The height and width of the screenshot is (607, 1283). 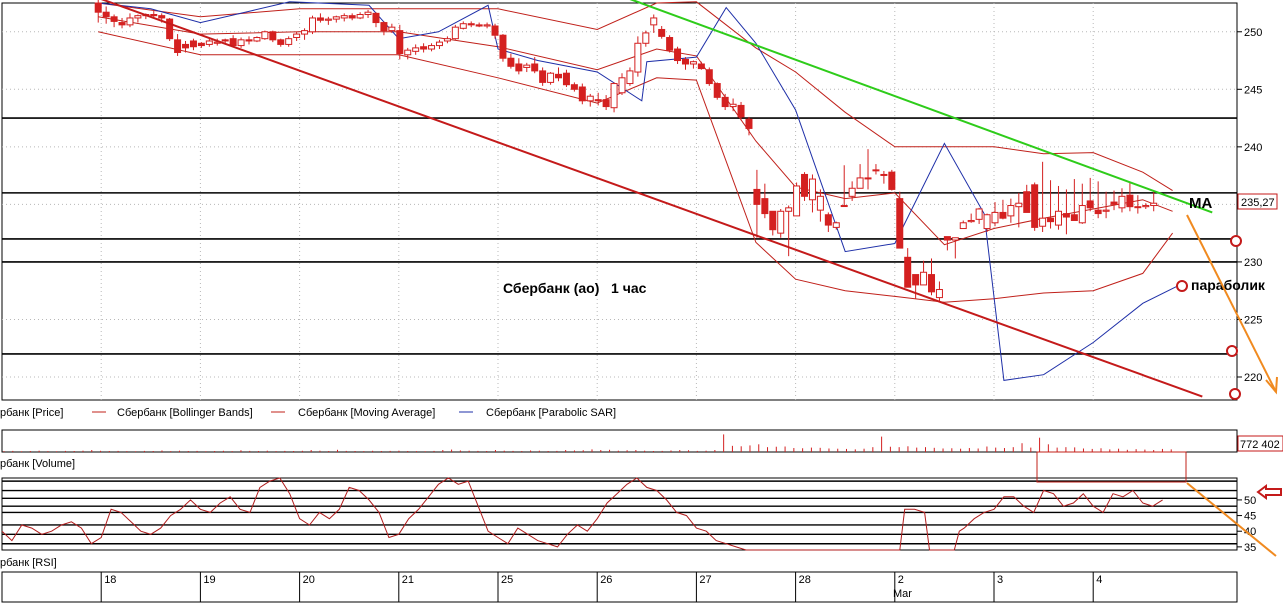 What do you see at coordinates (1253, 148) in the screenshot?
I see `price-tick-label: 240` at bounding box center [1253, 148].